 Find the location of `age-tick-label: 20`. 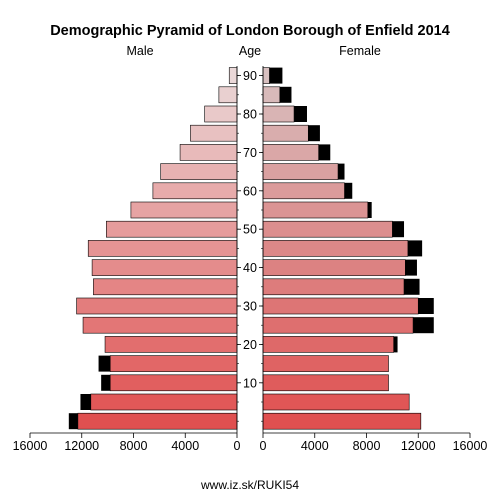

age-tick-label: 20 is located at coordinates (250, 345).